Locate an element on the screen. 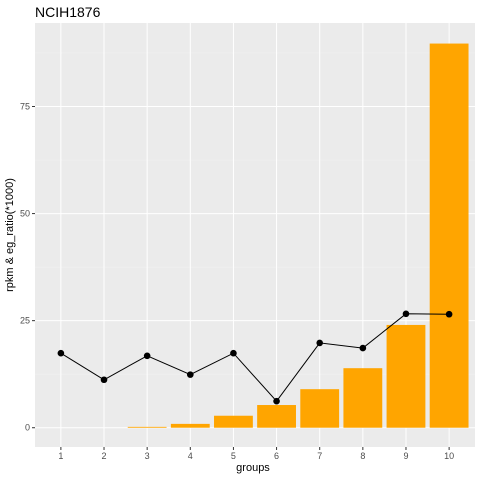  y-tick-label: 75 is located at coordinates (25, 107).